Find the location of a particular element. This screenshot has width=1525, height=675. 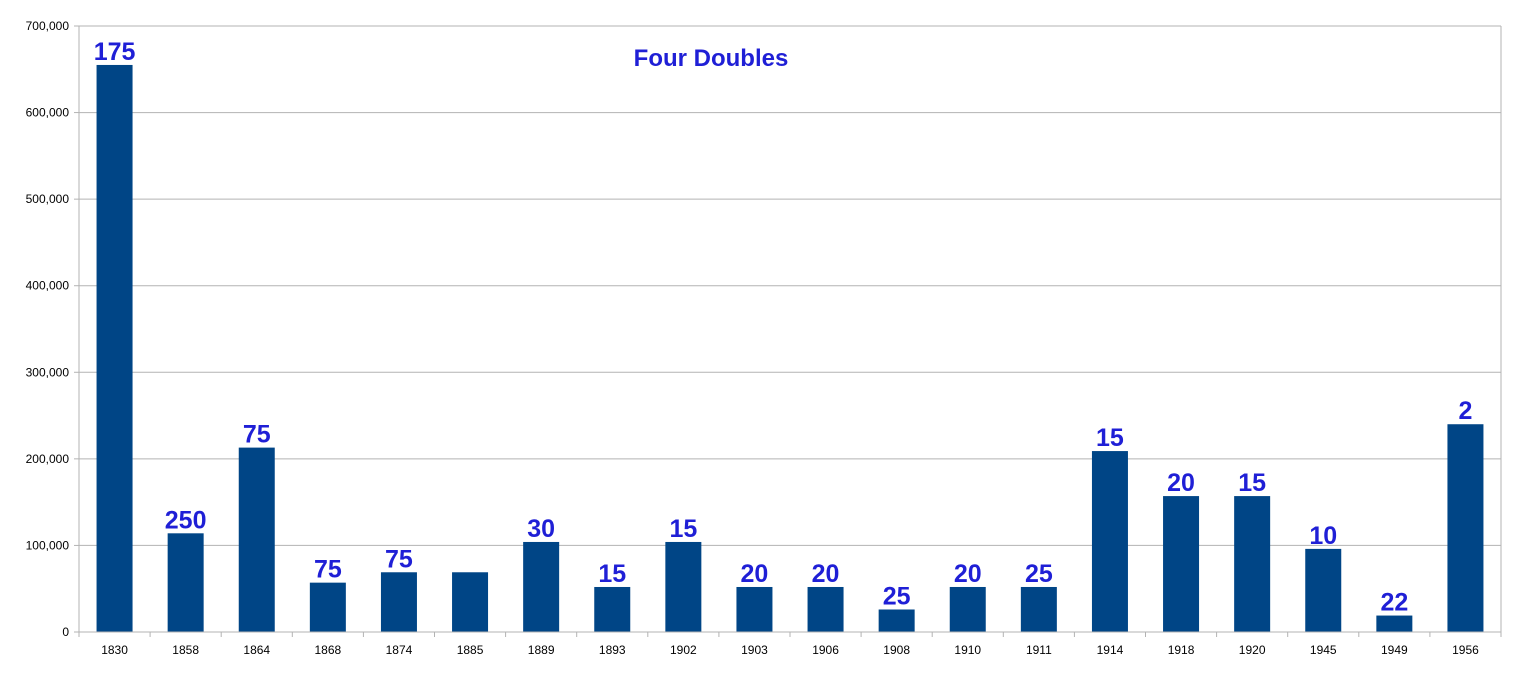

x-tick-label: 1914 is located at coordinates (1110, 650).